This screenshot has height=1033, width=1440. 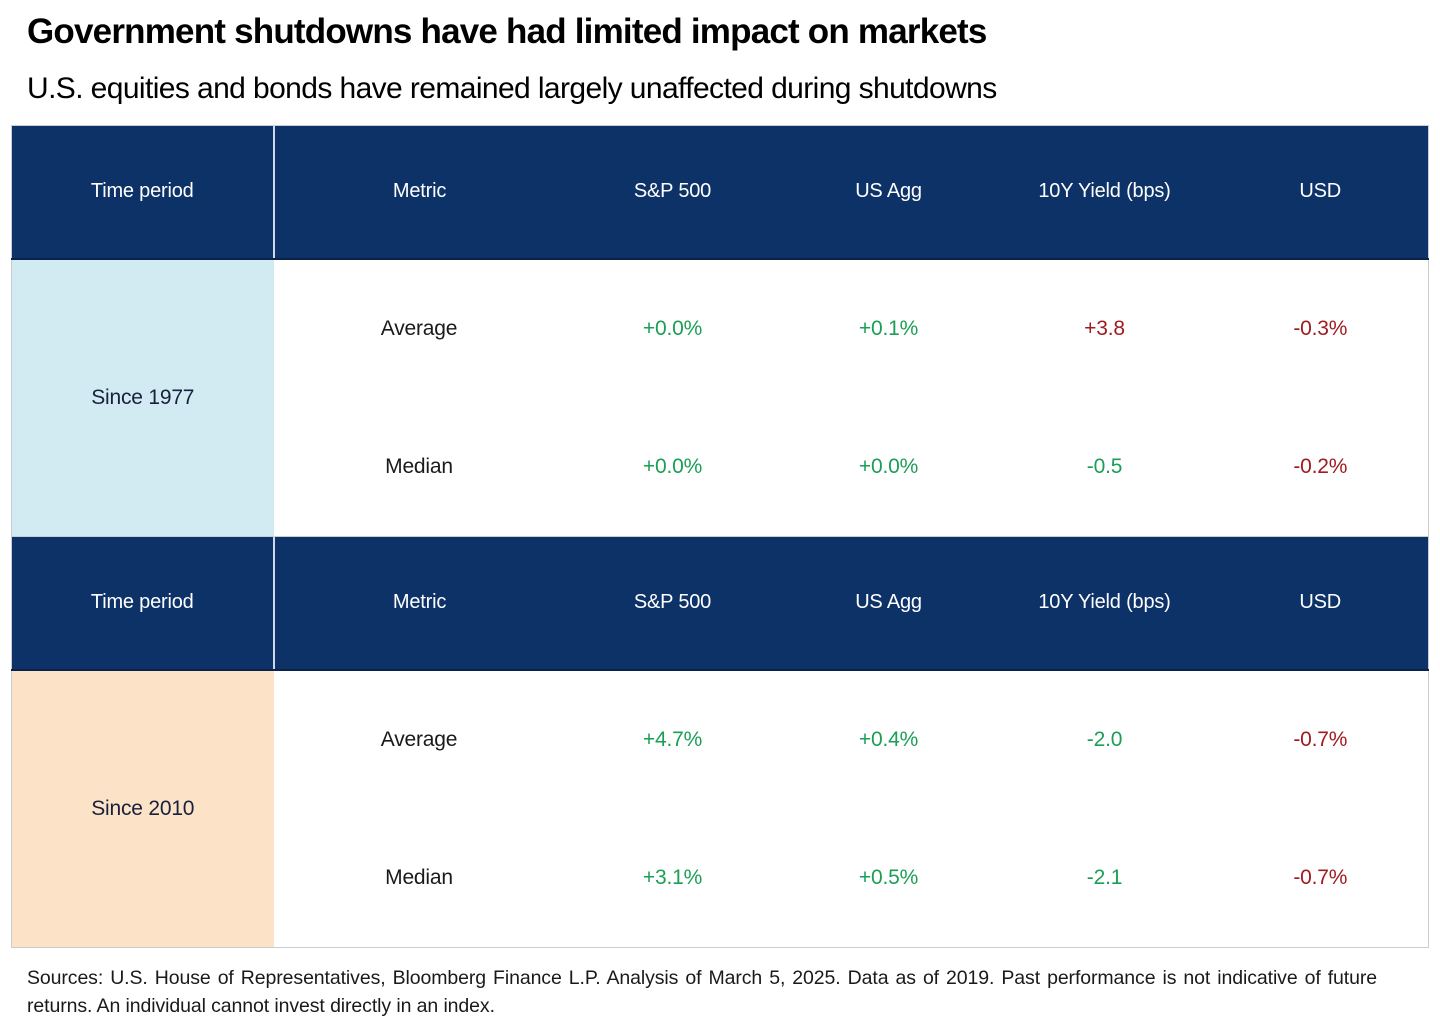 What do you see at coordinates (672, 878) in the screenshot?
I see `value-cell-sp500: +3.1%` at bounding box center [672, 878].